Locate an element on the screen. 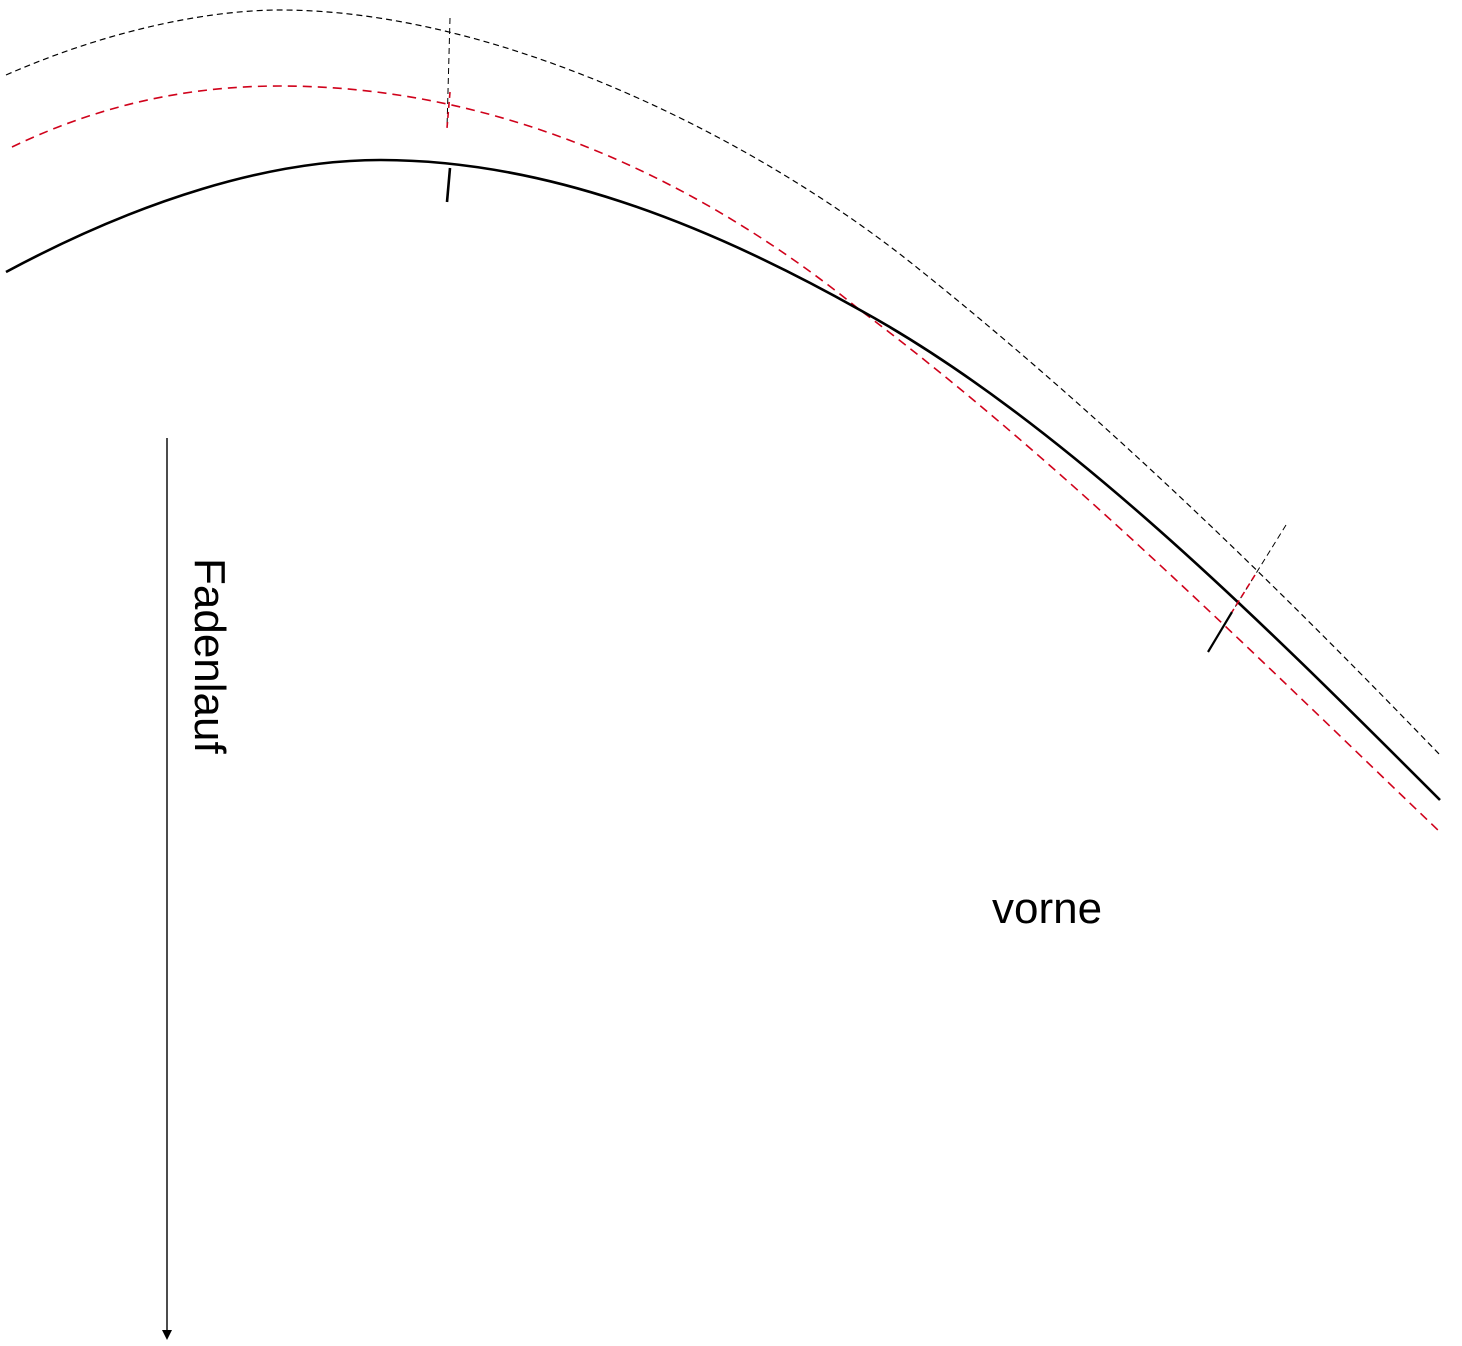  grainline-label: Fadenlauf is located at coordinates (209, 656).